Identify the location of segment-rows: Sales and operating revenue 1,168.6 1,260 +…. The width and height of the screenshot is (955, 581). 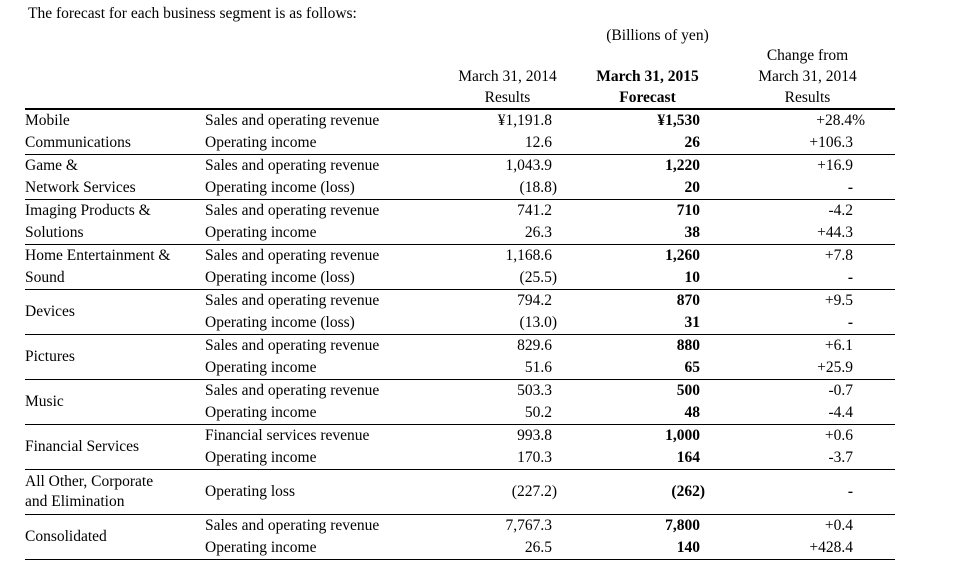
(550, 267).